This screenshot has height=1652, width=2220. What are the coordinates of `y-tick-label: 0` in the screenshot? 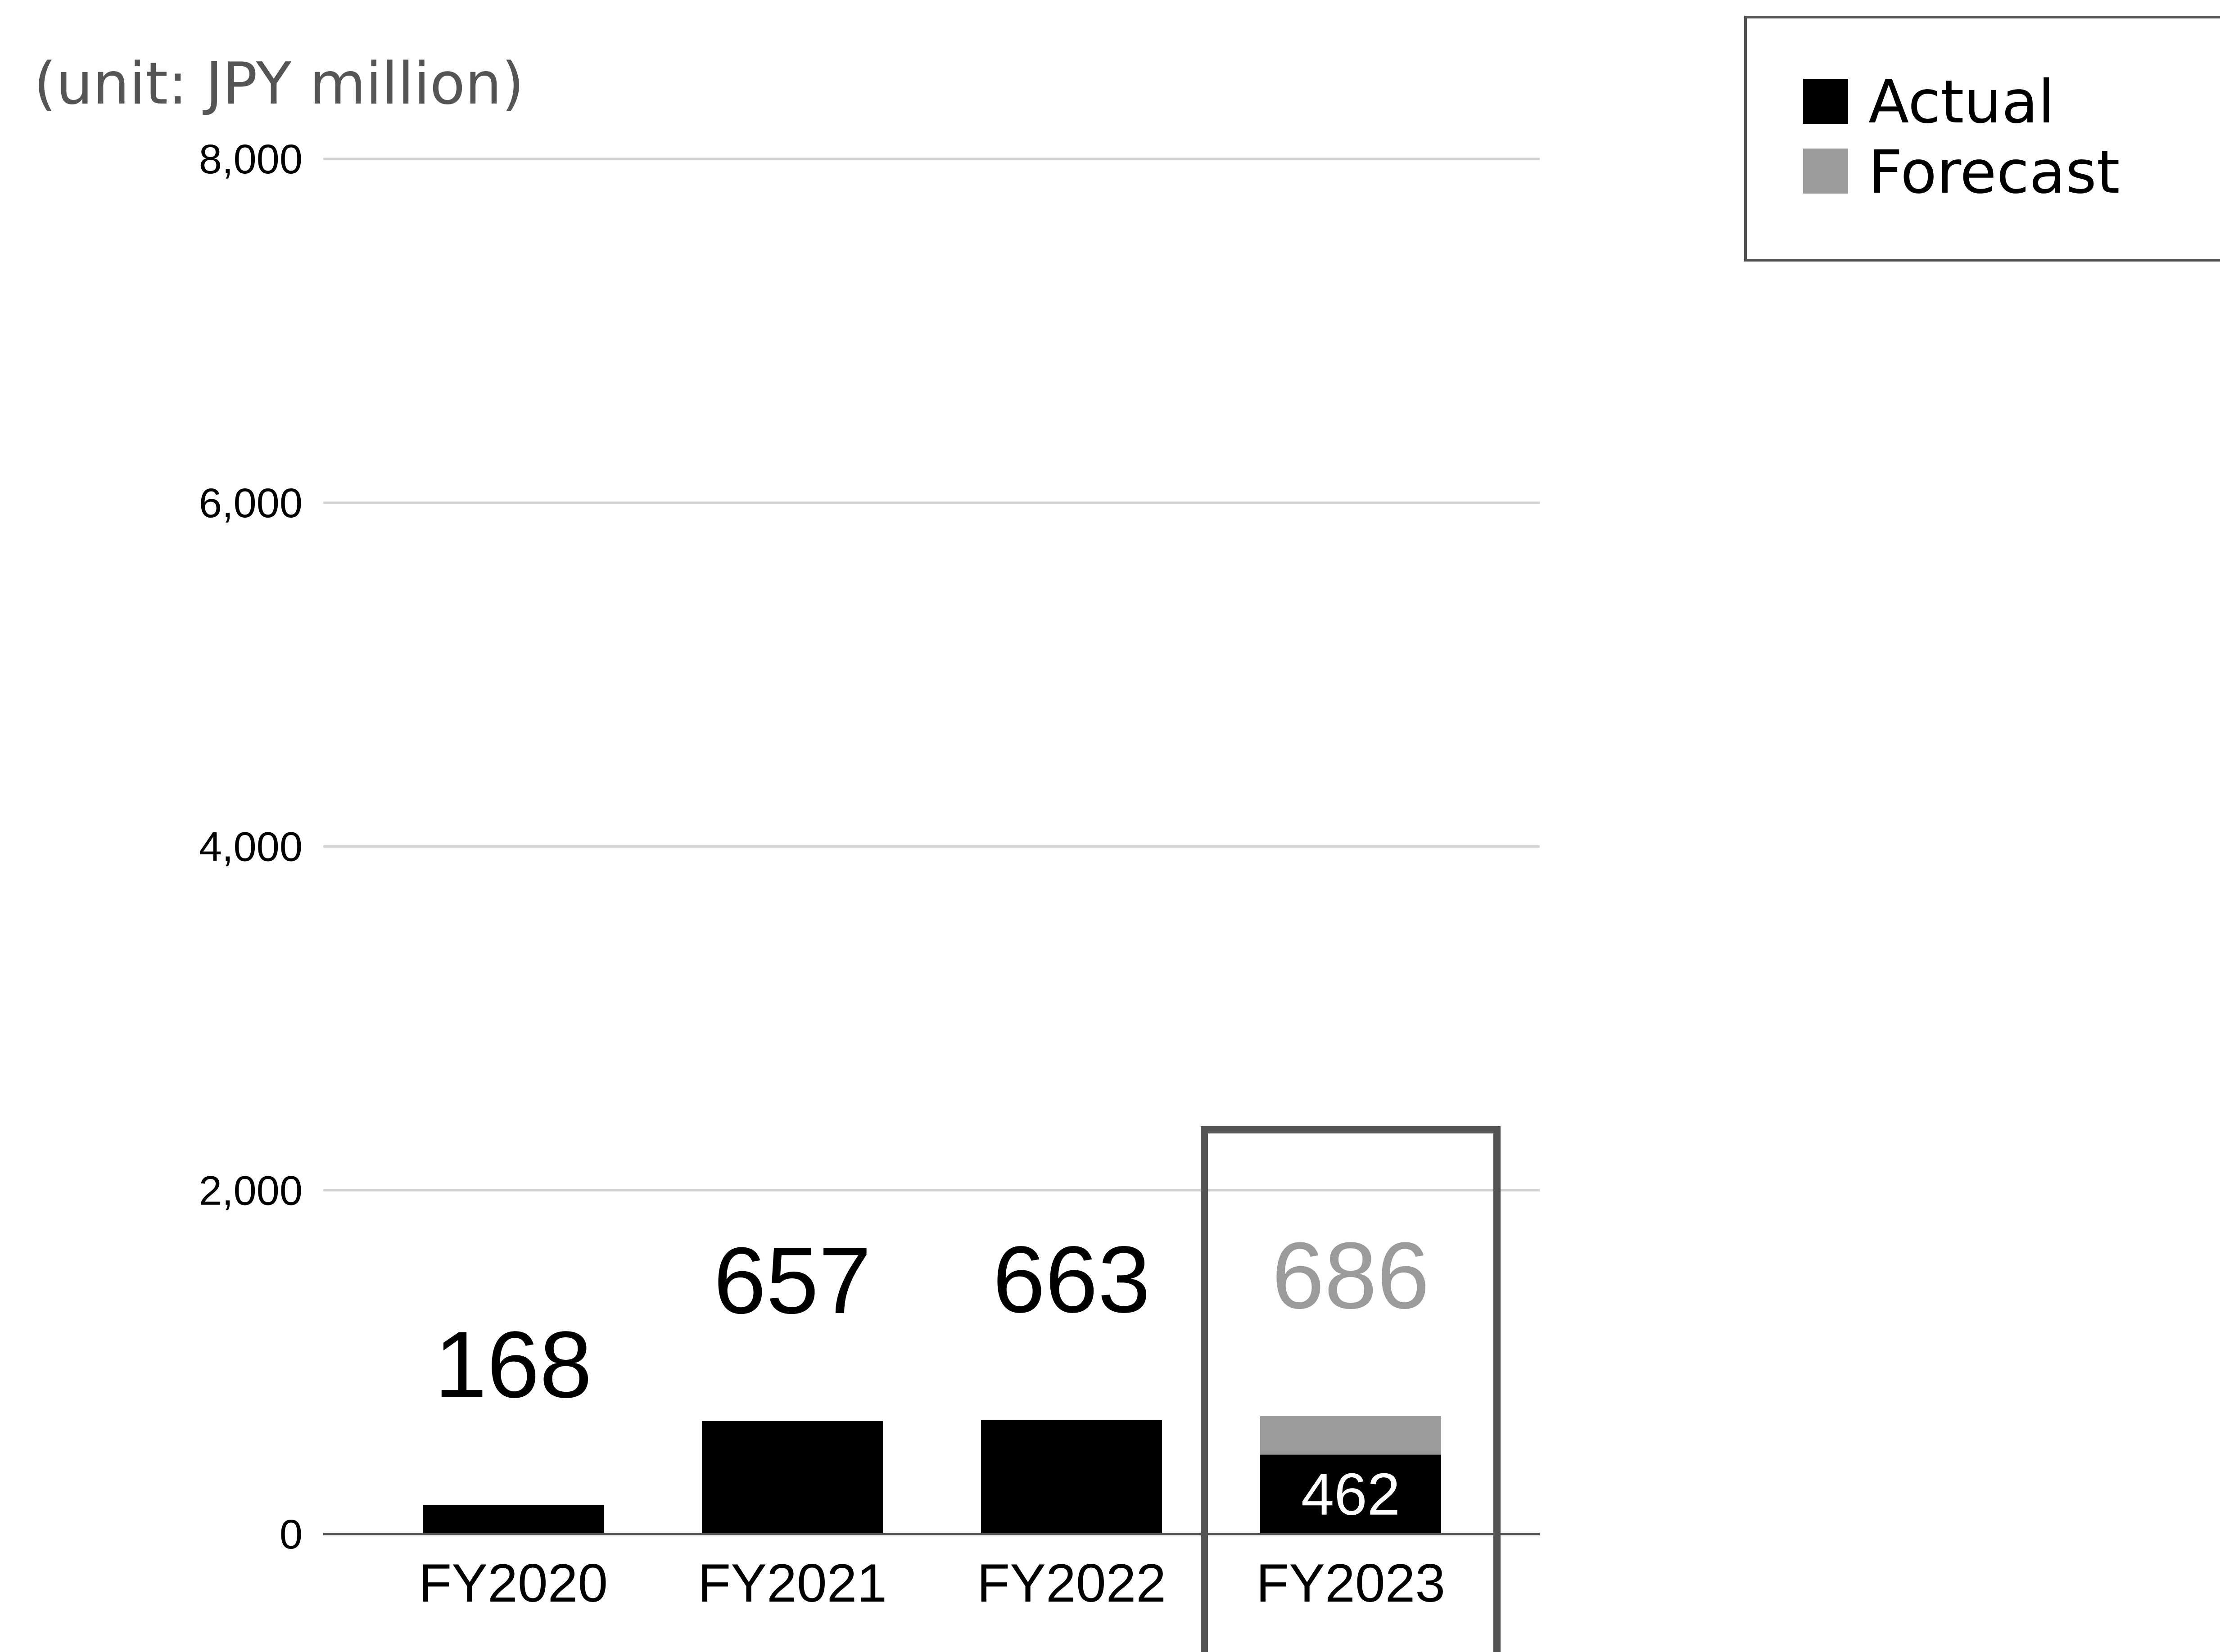 It's located at (291, 1534).